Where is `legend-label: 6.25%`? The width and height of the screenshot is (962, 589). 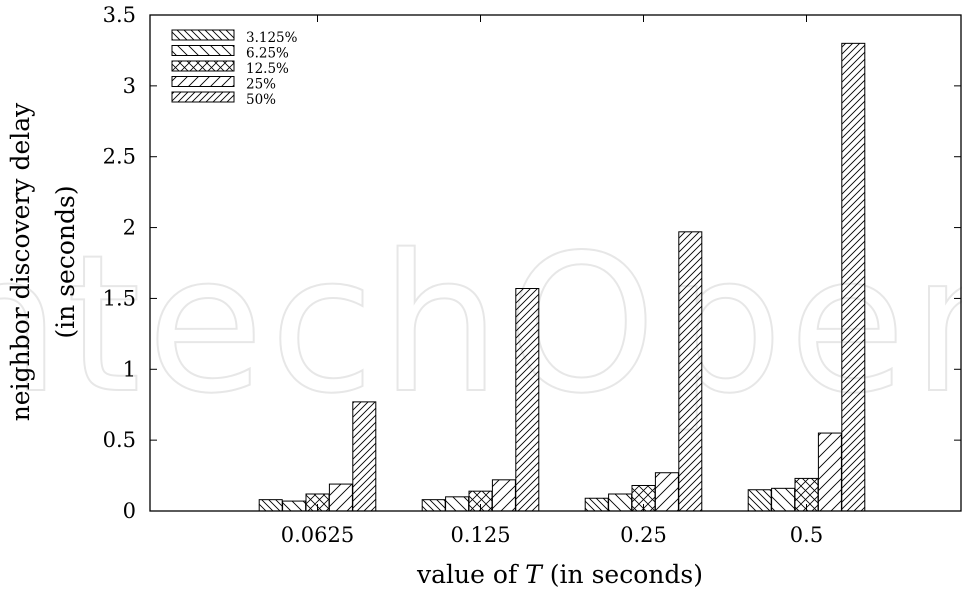
legend-label: 6.25% is located at coordinates (267, 54).